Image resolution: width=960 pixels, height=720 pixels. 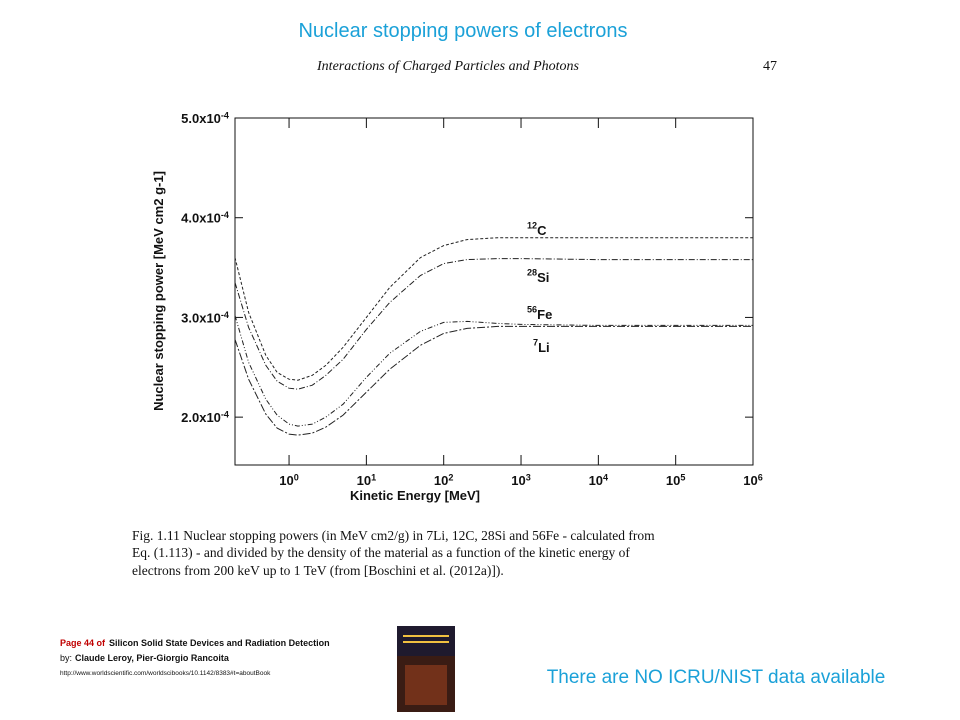 I want to click on series-label: 12C, so click(x=537, y=229).